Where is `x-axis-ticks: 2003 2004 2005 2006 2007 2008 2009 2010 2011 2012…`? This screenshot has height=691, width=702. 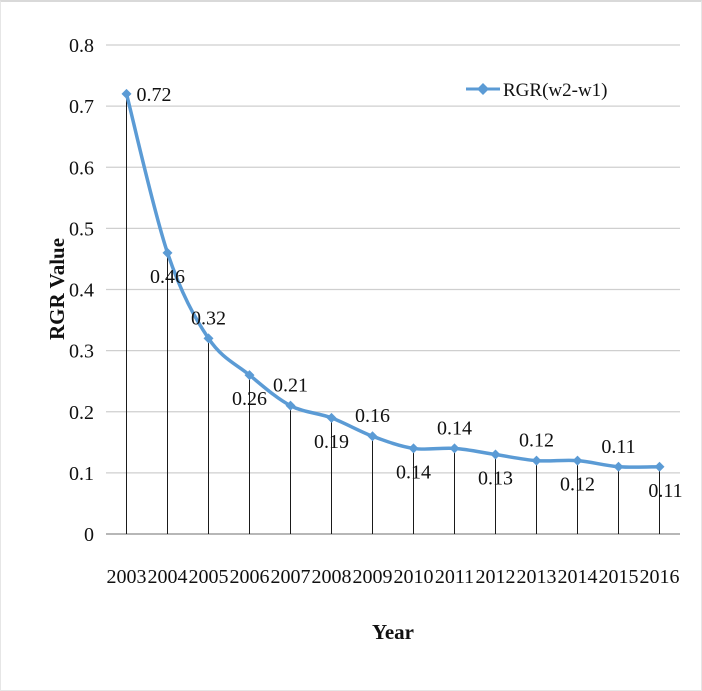
x-axis-ticks: 2003 2004 2005 2006 2007 2008 2009 2010 2011 2012… is located at coordinates (393, 577).